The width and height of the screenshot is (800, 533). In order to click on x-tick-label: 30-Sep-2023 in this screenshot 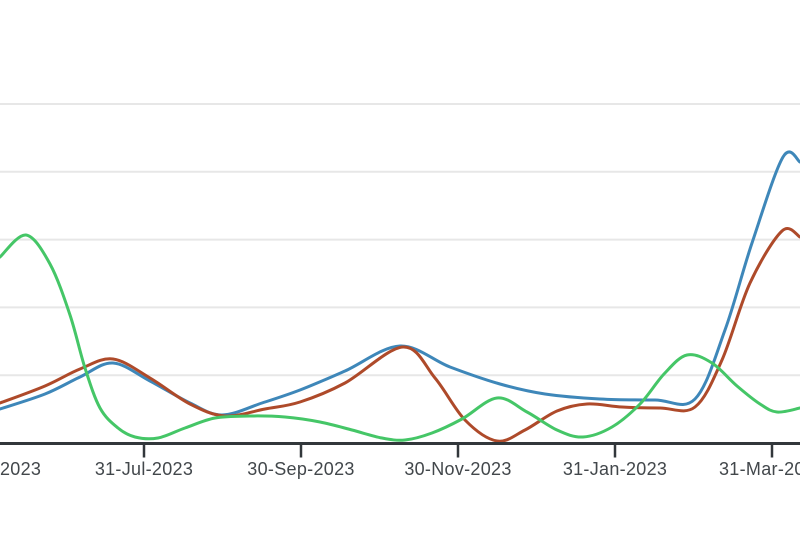, I will do `click(301, 469)`.